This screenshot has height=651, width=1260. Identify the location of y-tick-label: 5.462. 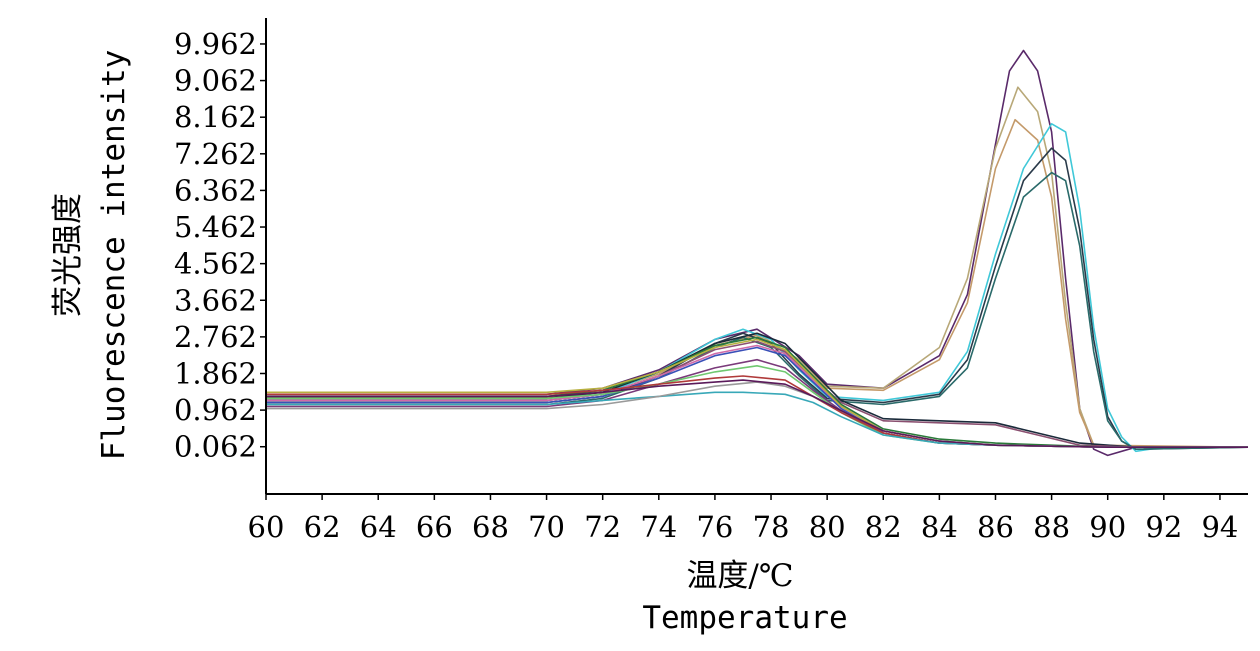
(215, 227).